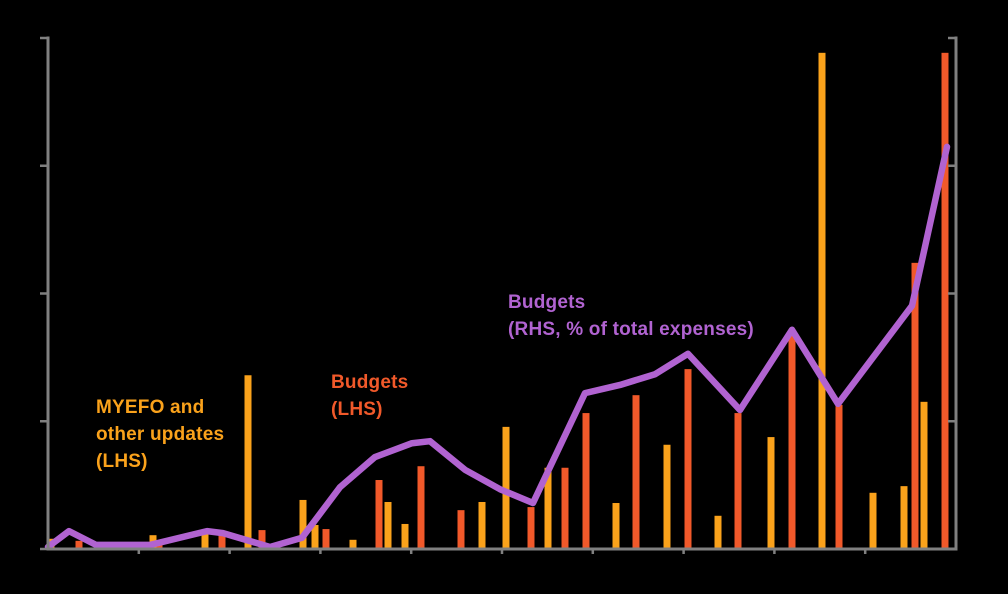  I want to click on budgets-lhs-label-line1: Budgets, so click(370, 382).